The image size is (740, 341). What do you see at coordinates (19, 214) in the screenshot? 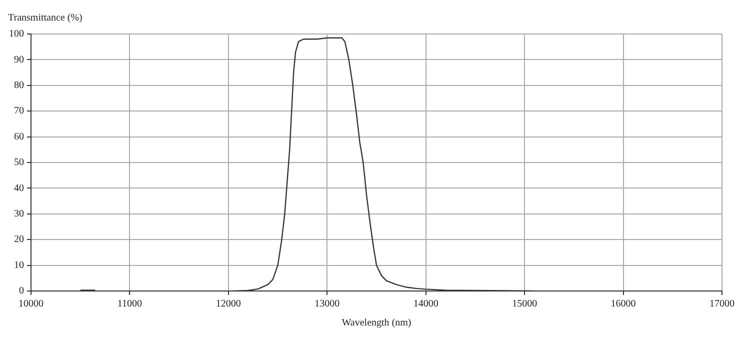
I see `y-tick-label: 30` at bounding box center [19, 214].